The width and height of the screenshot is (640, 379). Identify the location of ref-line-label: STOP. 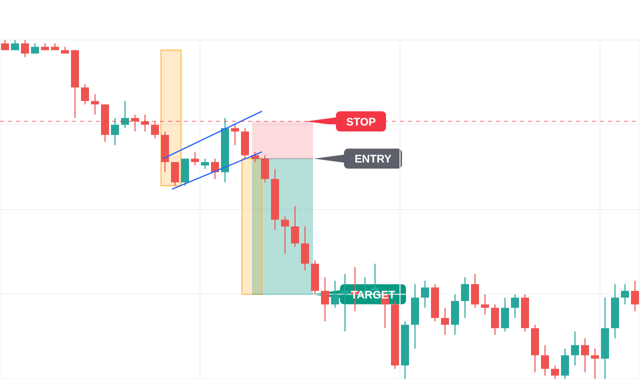
(361, 122).